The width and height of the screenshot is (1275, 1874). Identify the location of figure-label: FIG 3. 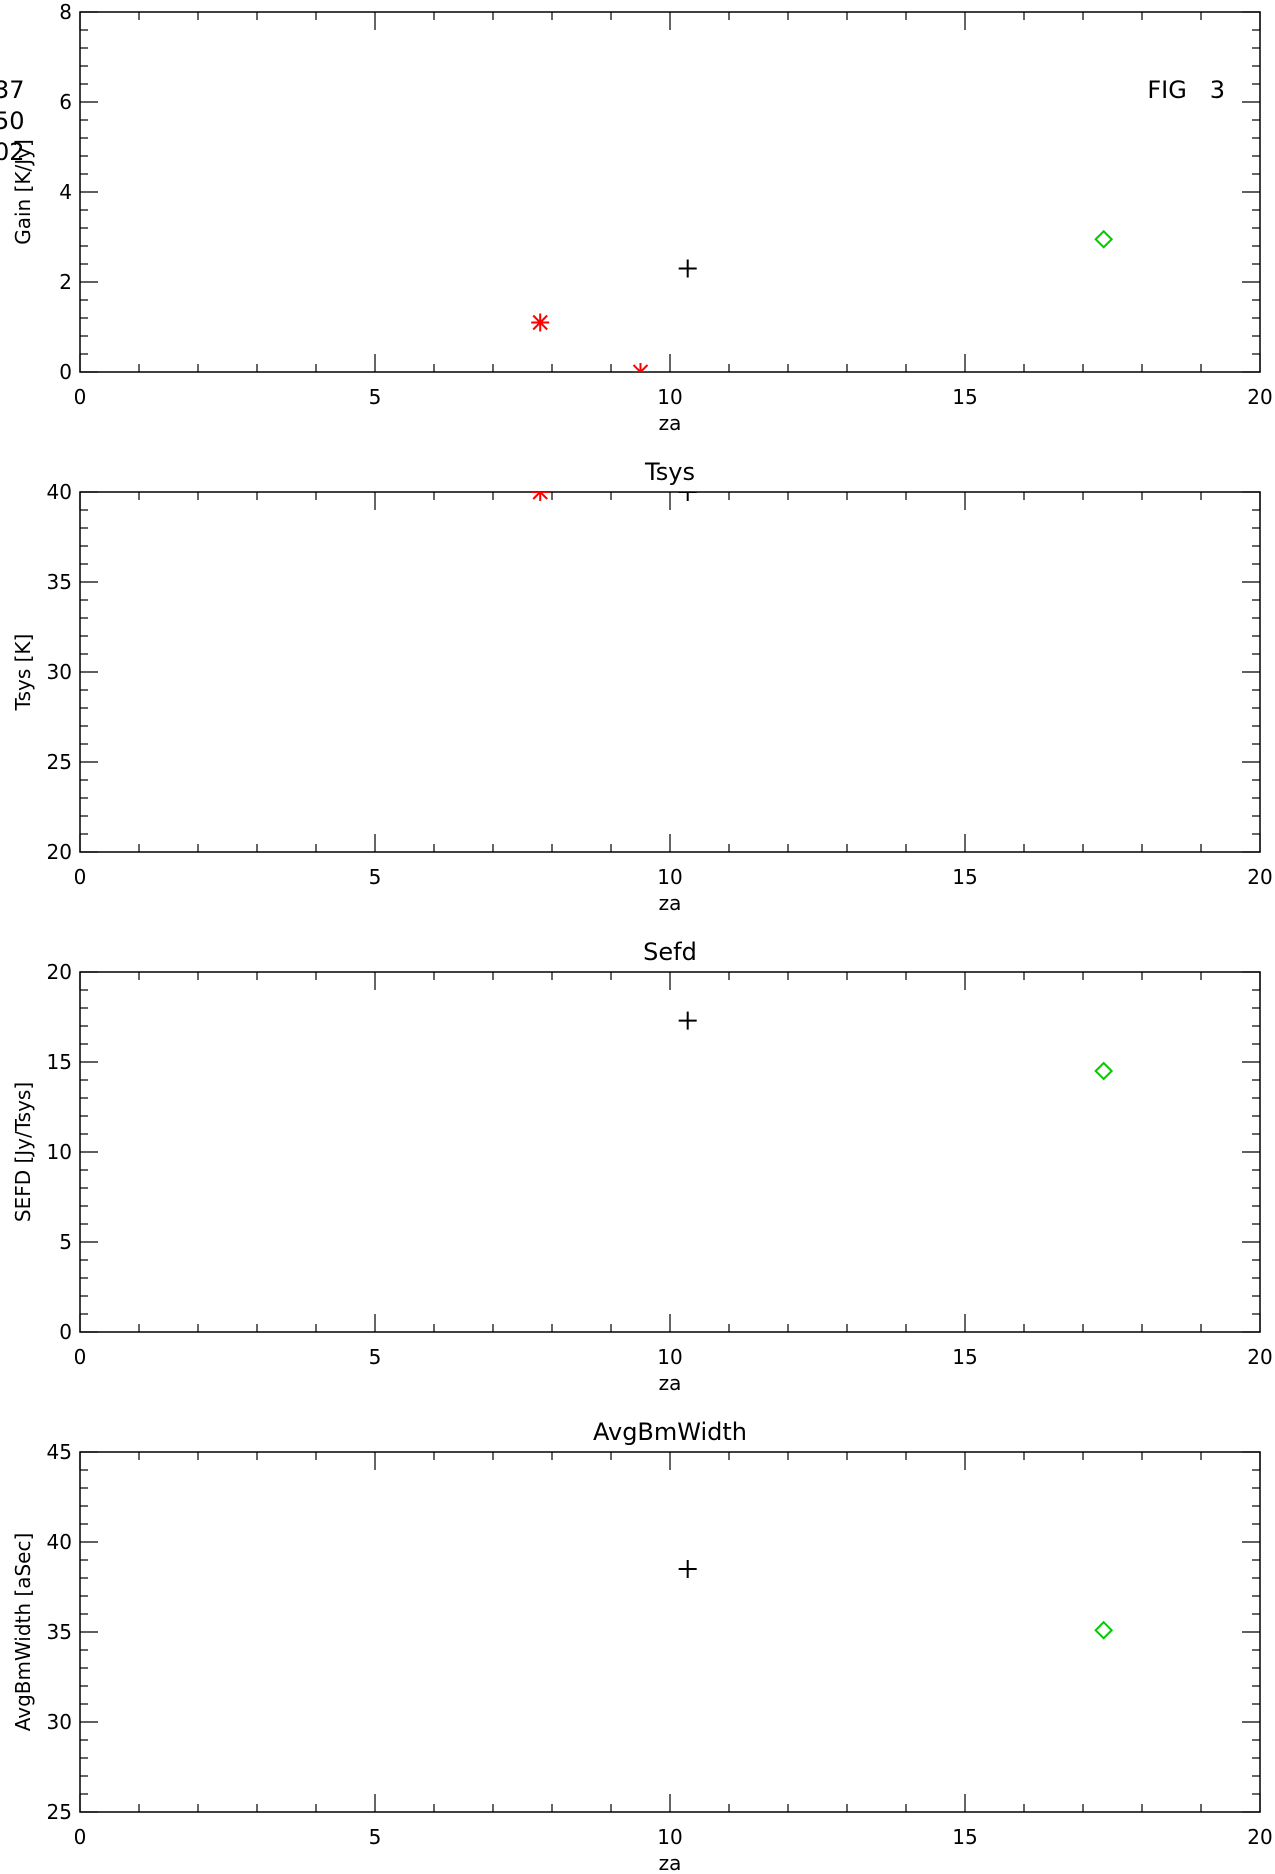
(1186, 90).